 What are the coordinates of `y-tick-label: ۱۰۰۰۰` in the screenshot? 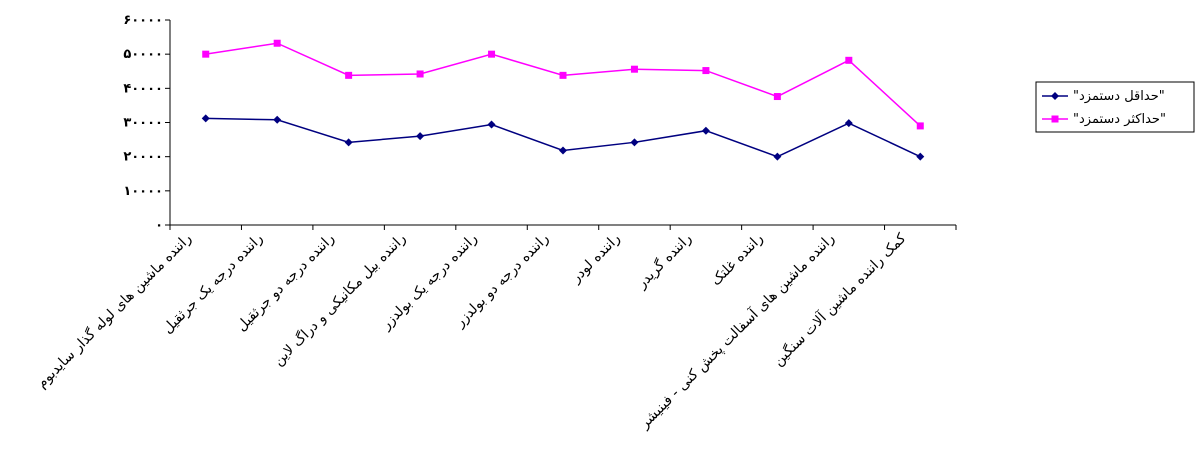 It's located at (143, 191).